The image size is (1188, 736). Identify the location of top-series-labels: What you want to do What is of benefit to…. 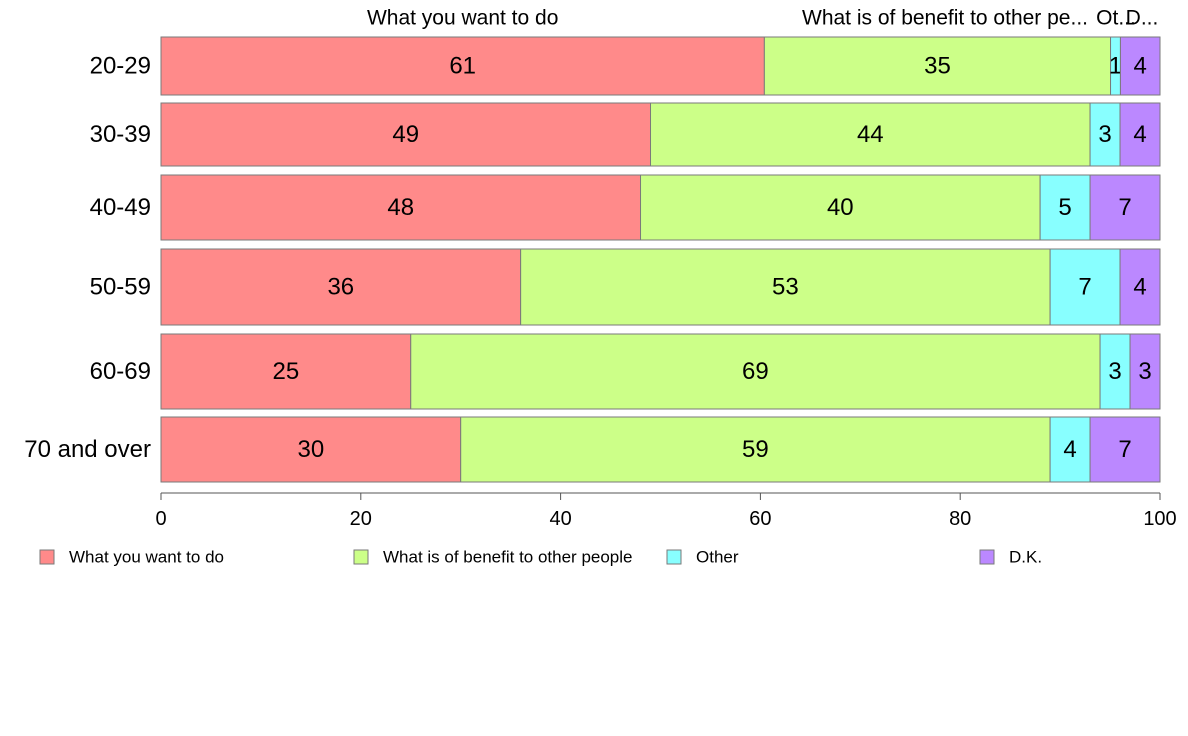
(762, 18).